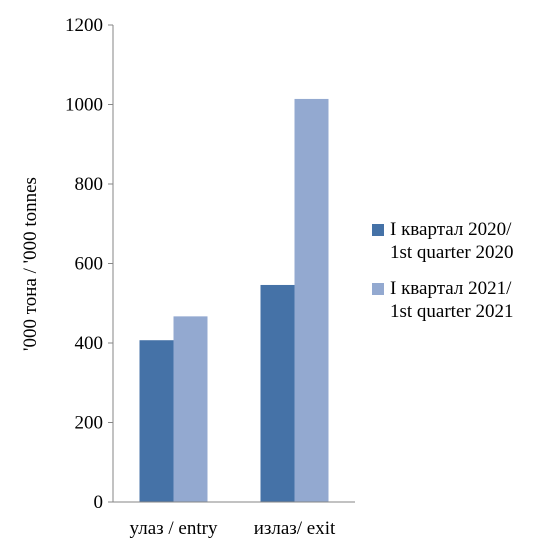 This screenshot has width=555, height=547. Describe the element at coordinates (89, 423) in the screenshot. I see `y-tick-label: 200` at that location.